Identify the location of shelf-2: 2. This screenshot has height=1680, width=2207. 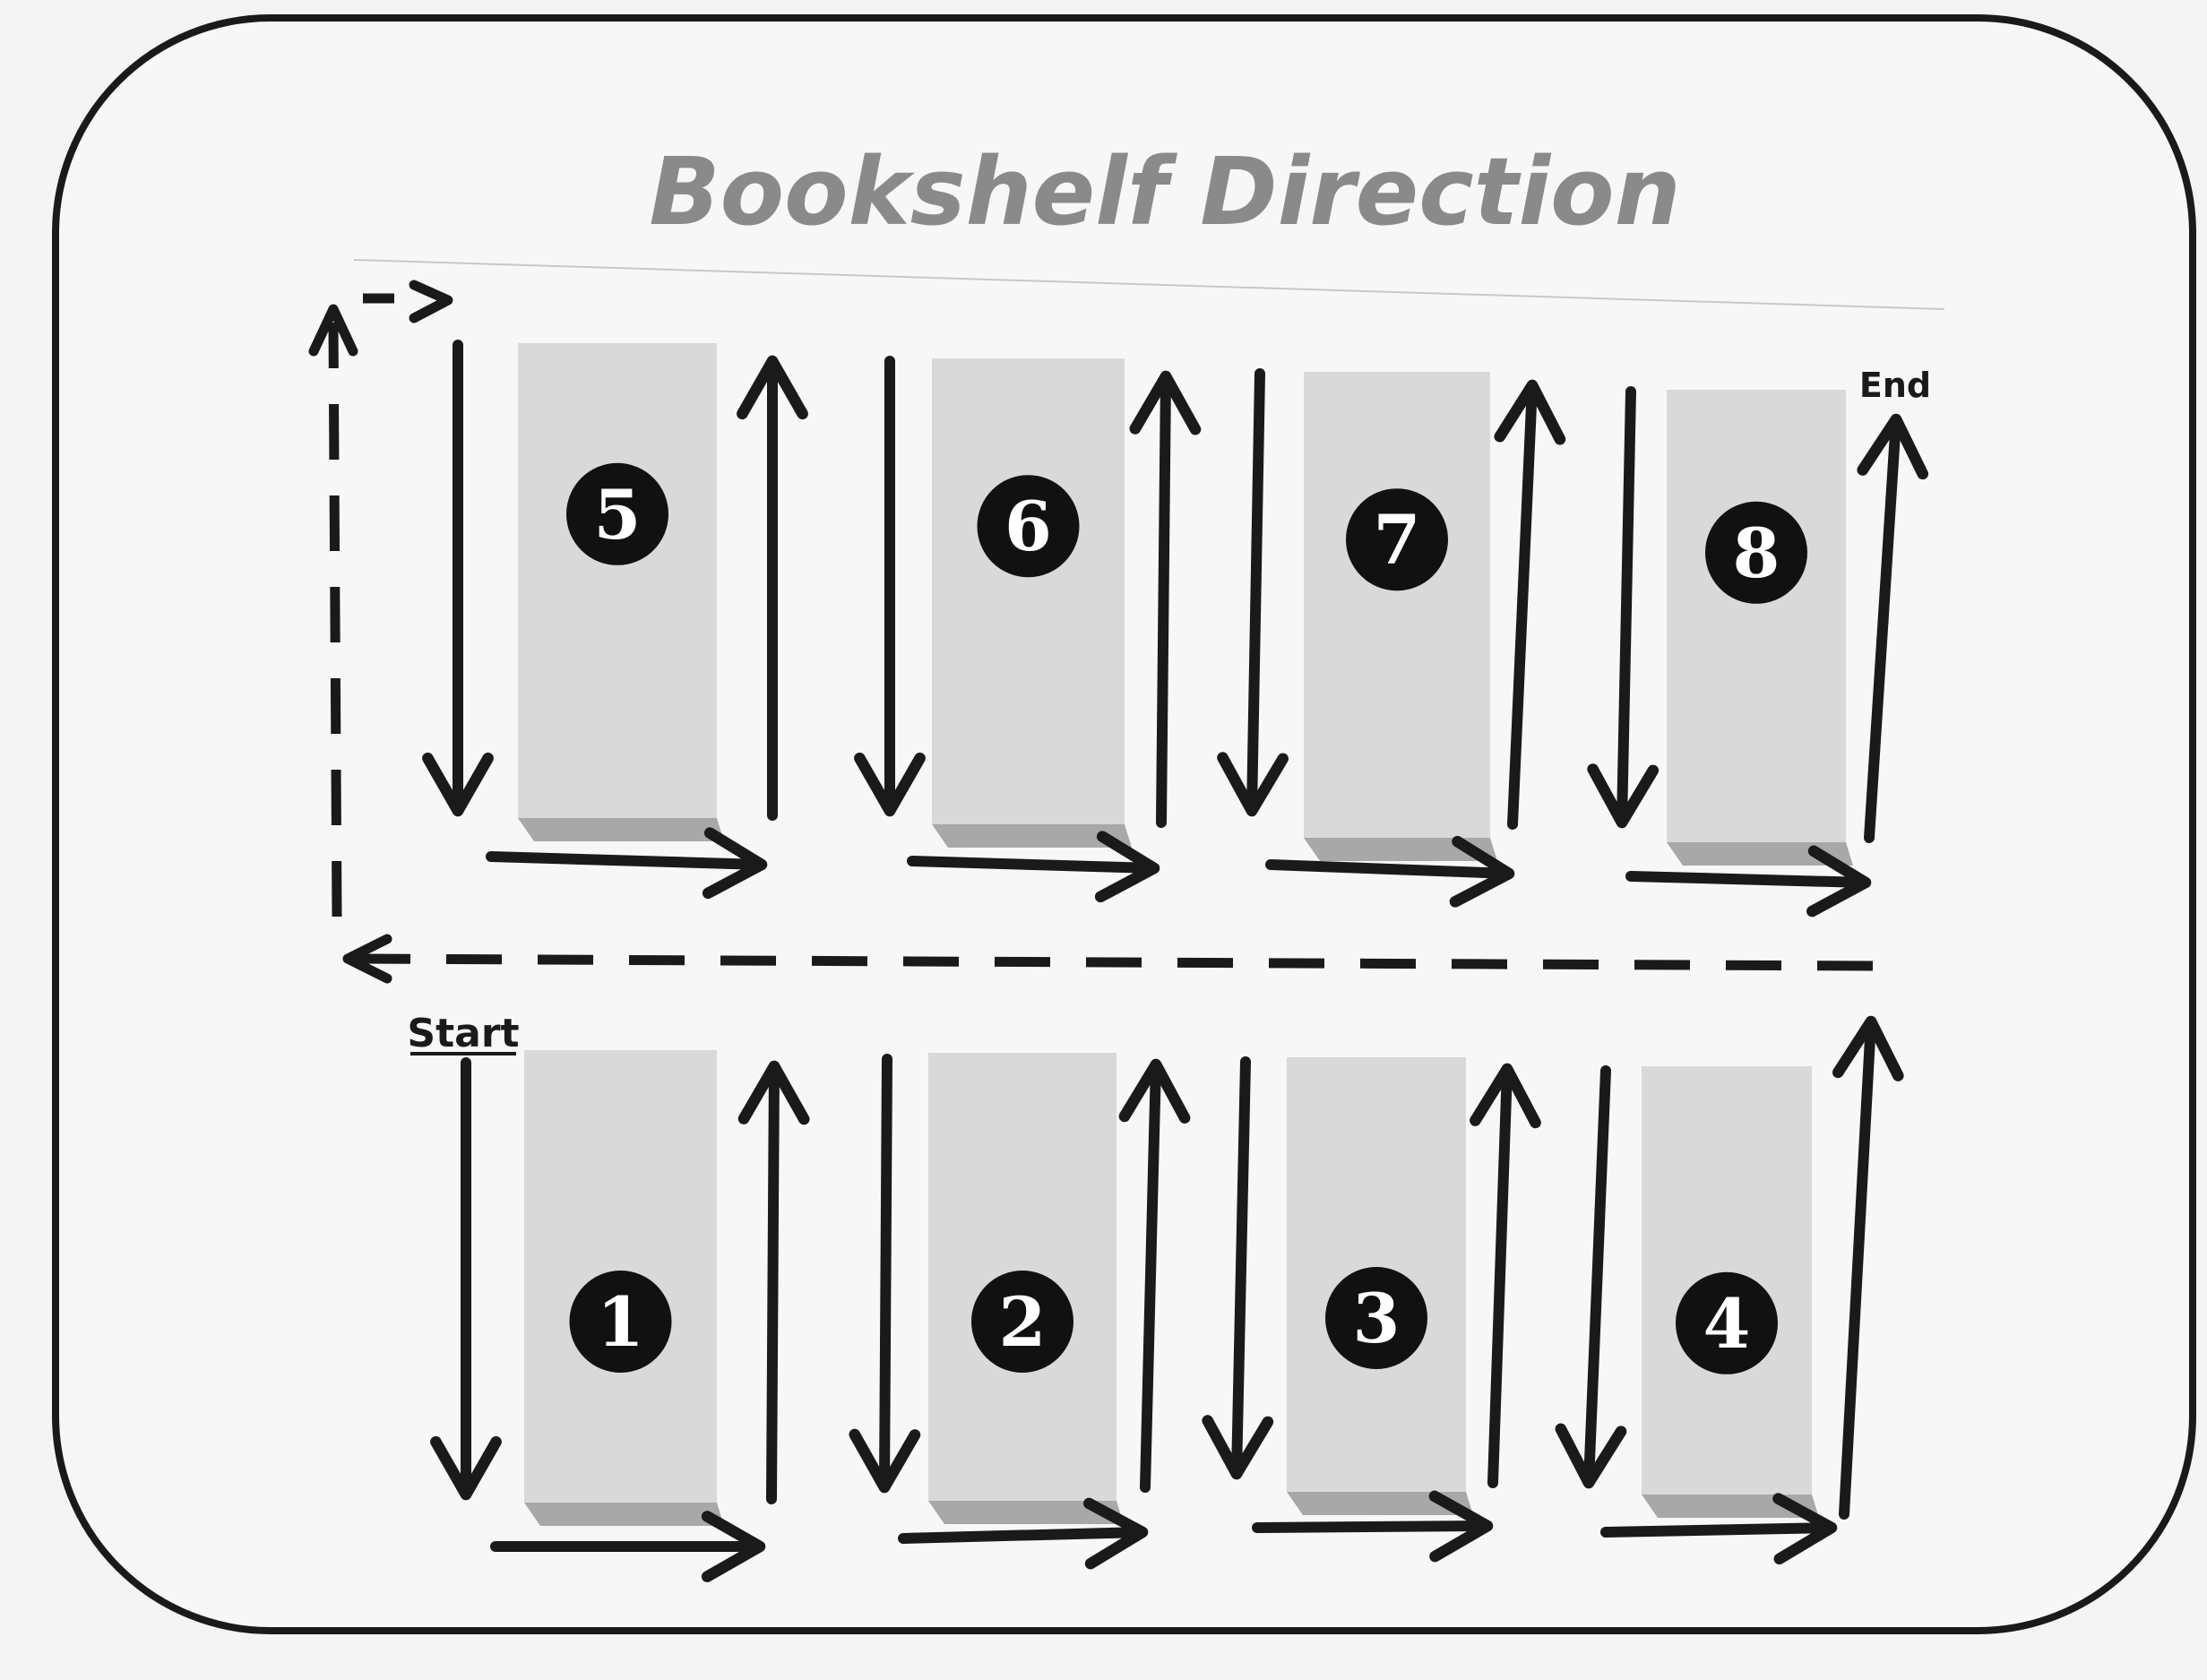
(1026, 1288).